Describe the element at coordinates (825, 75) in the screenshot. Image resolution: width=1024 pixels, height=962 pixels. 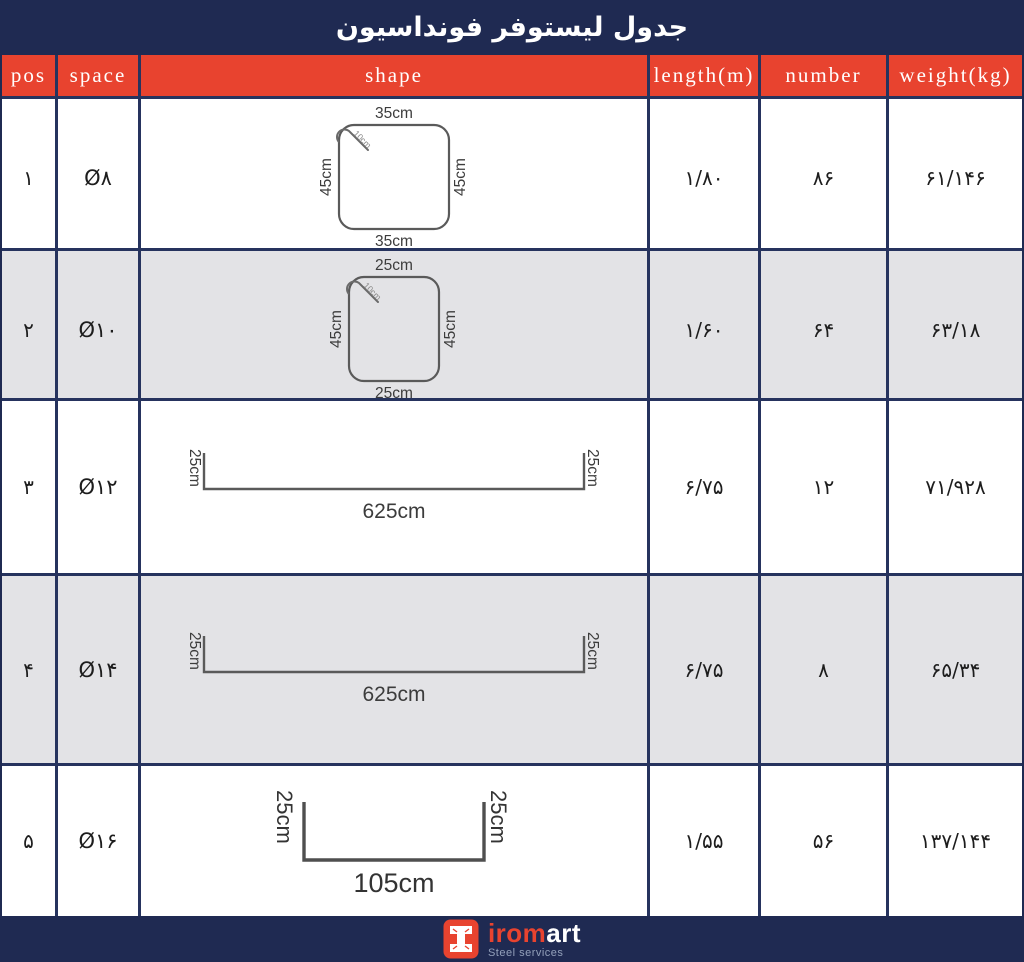
I see `header-number: number` at that location.